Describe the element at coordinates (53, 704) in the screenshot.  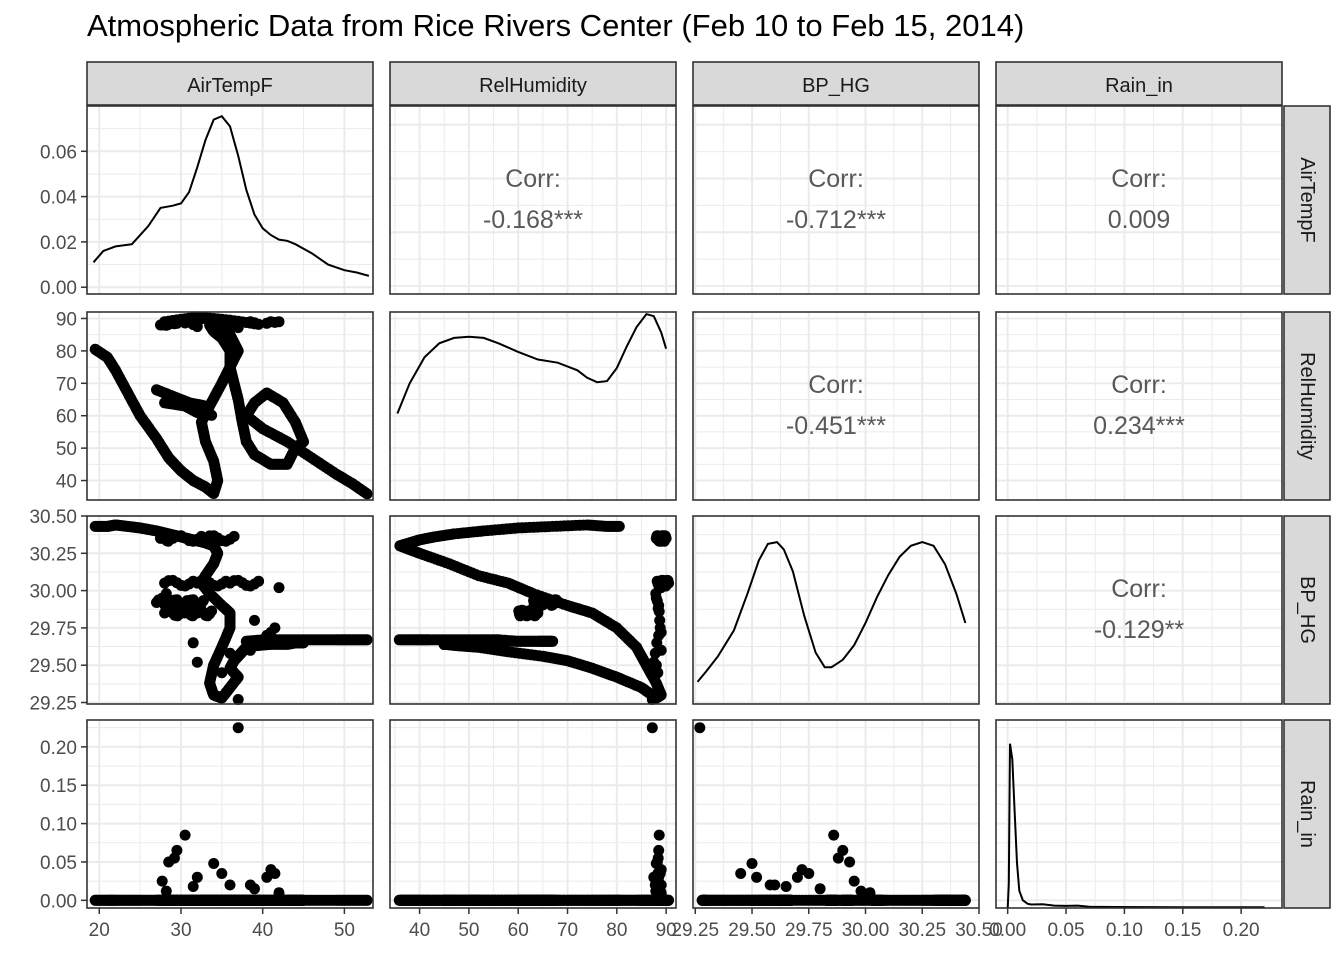
I see `y-tick-label: 29.25` at that location.